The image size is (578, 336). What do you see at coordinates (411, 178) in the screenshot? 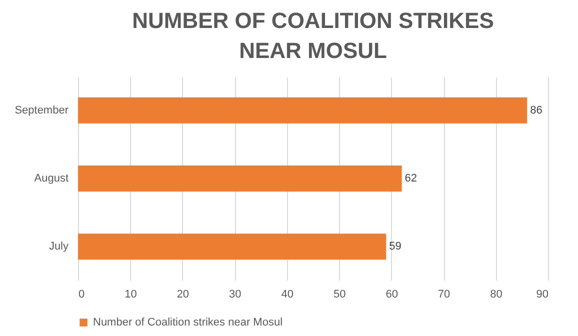
I see `data-label: 62` at bounding box center [411, 178].